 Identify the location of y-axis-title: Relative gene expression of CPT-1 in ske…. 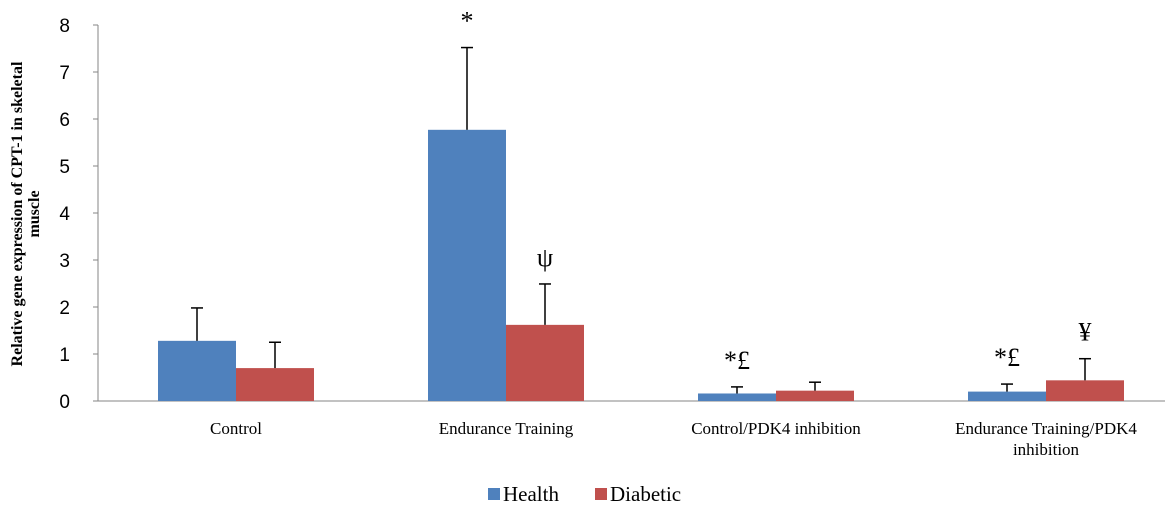
(26, 213).